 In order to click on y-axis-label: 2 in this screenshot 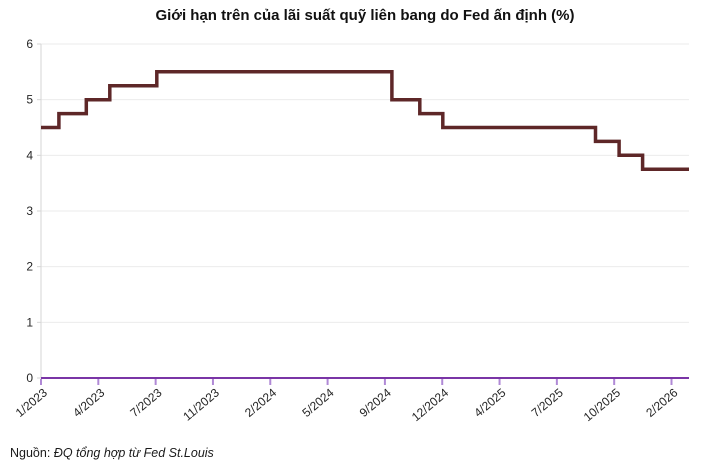, I will do `click(29, 267)`.